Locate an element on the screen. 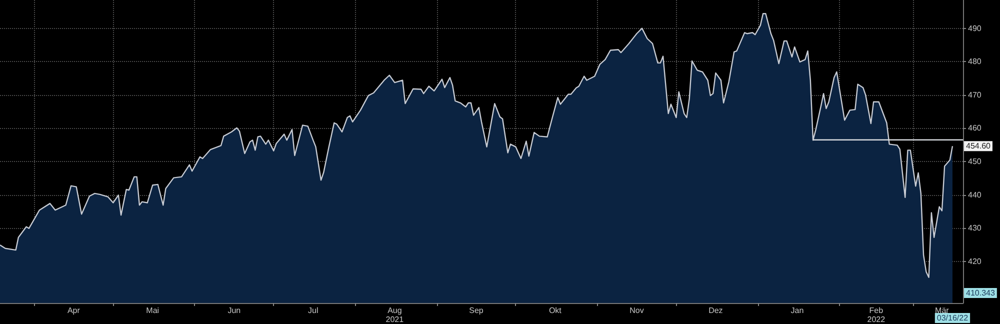  y-tick-label: 480 is located at coordinates (975, 61).